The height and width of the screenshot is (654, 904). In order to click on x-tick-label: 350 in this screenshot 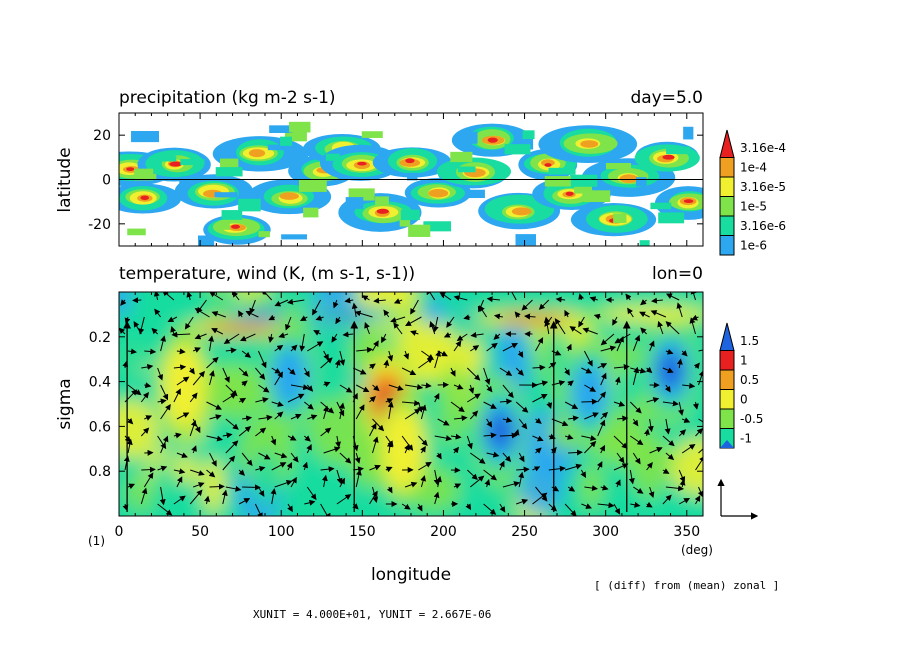, I will do `click(686, 532)`.